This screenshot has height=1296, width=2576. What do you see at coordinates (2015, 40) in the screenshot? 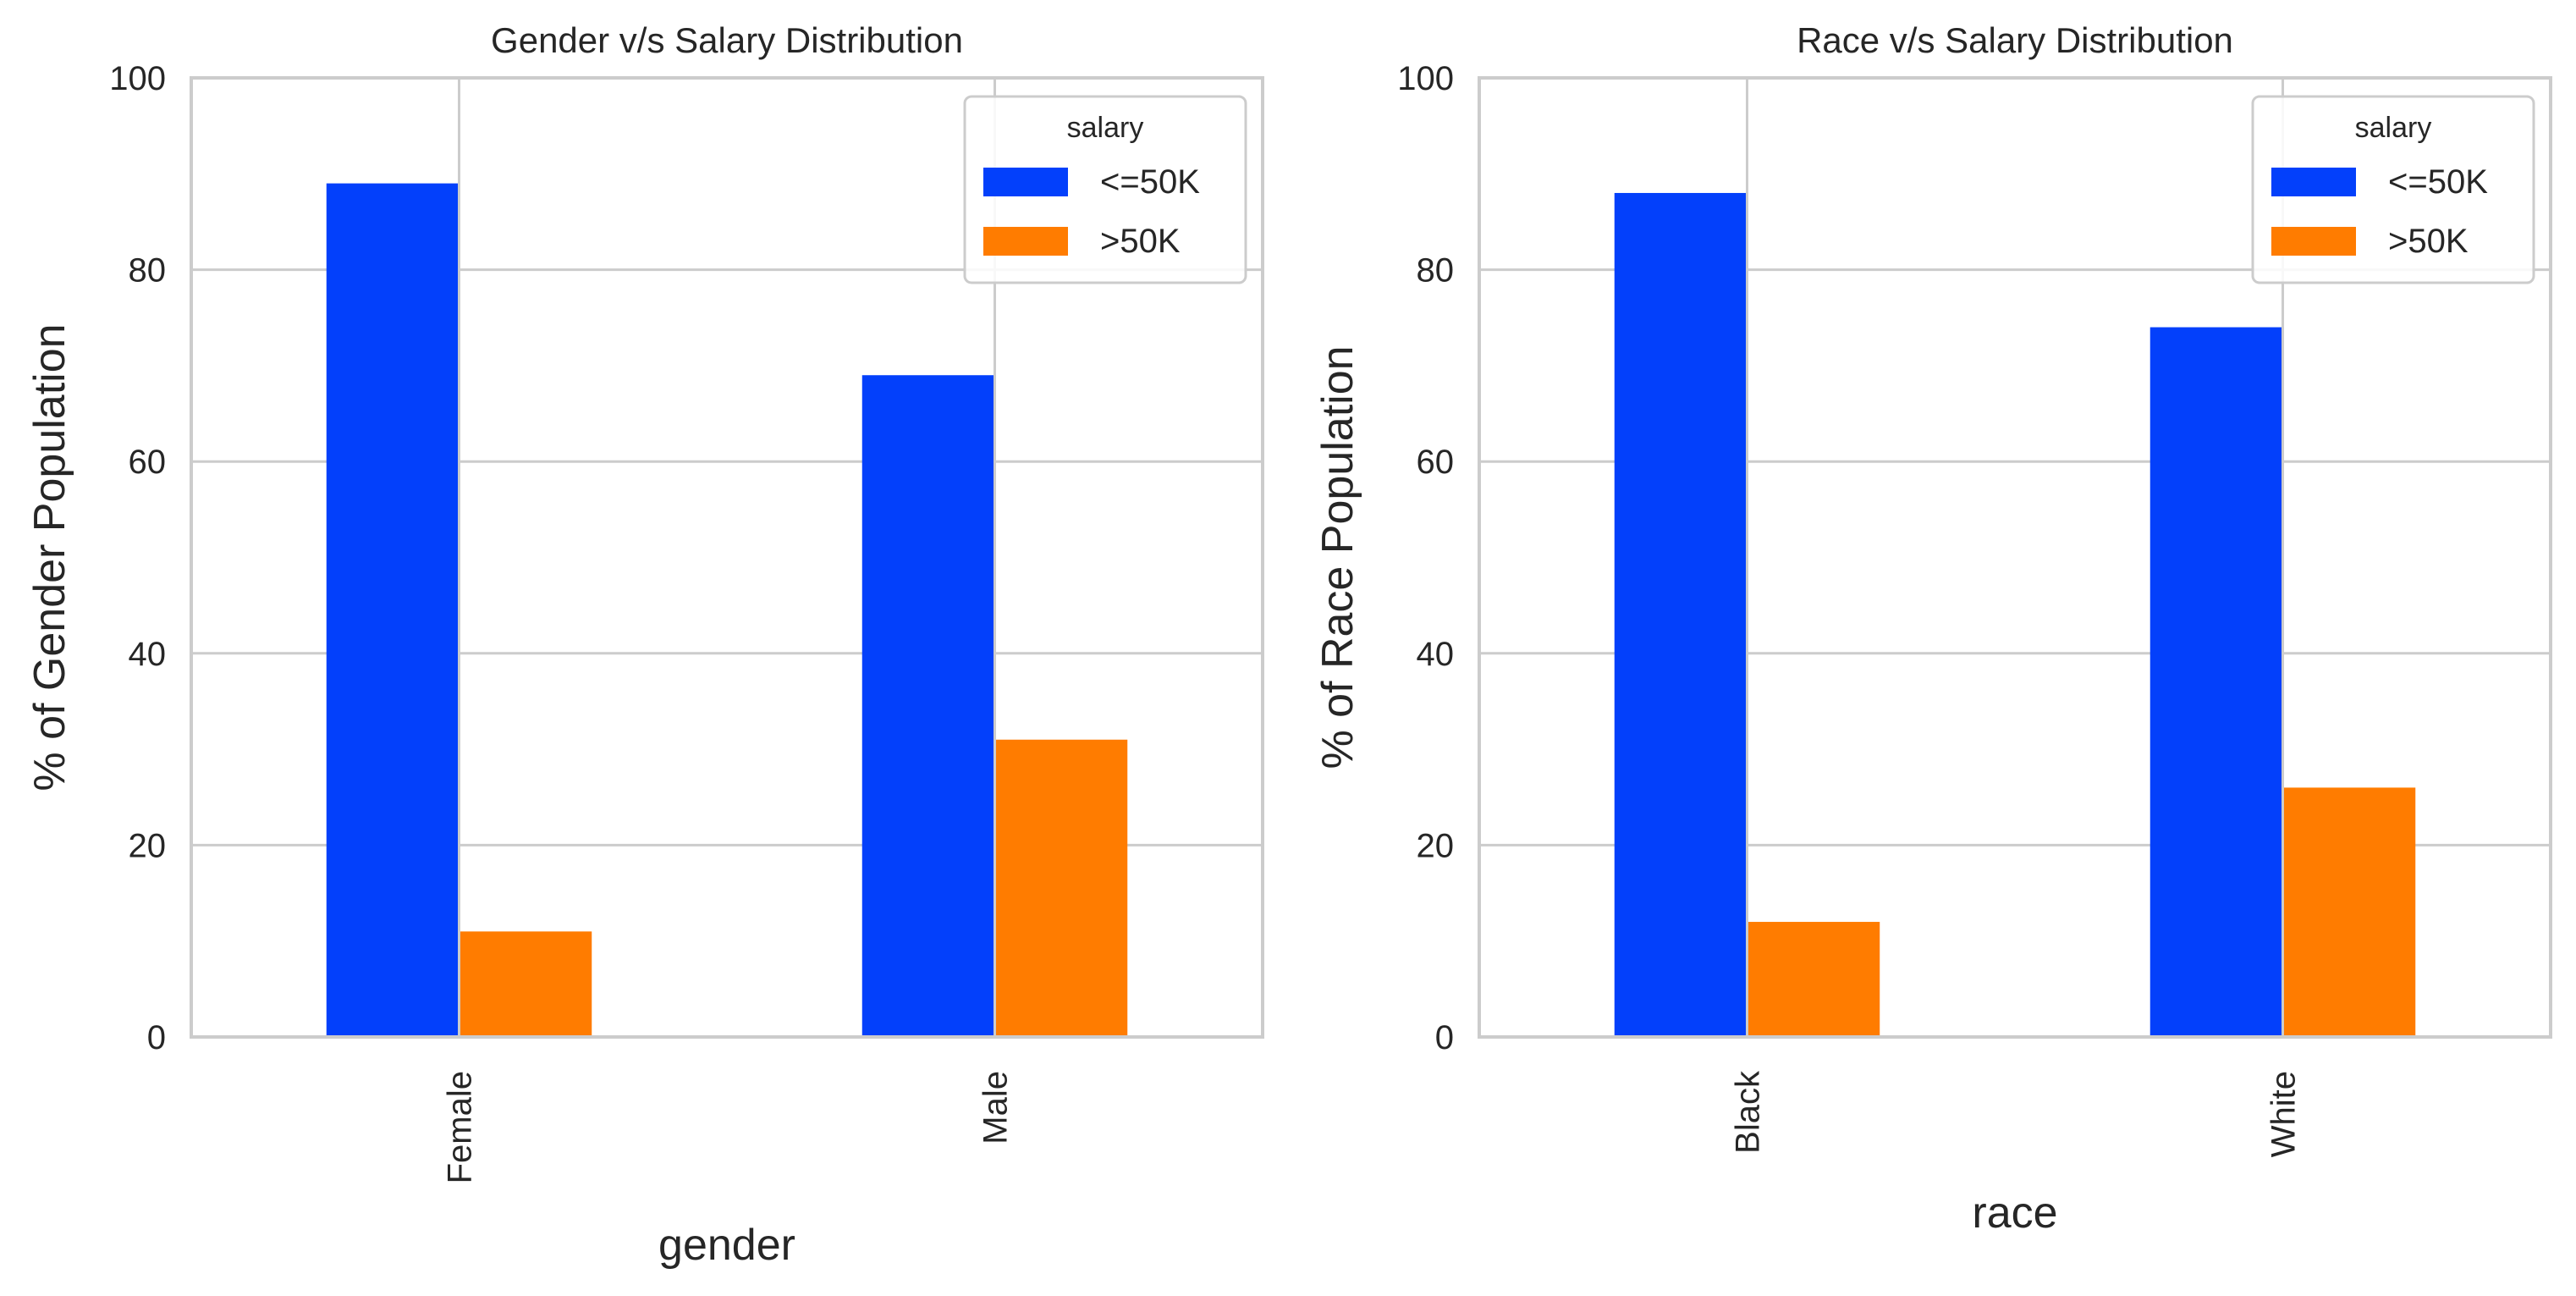
I see `chart-title: Race v/s Salary Distribution` at bounding box center [2015, 40].